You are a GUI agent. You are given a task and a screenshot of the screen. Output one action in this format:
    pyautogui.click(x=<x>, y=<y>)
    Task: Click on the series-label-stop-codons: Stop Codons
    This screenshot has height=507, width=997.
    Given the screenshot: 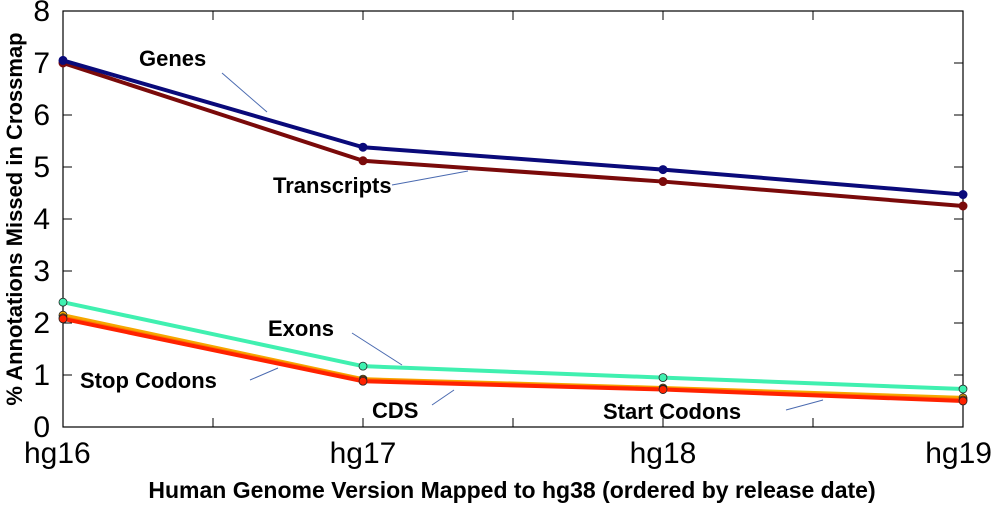 What is the action you would take?
    pyautogui.click(x=148, y=380)
    